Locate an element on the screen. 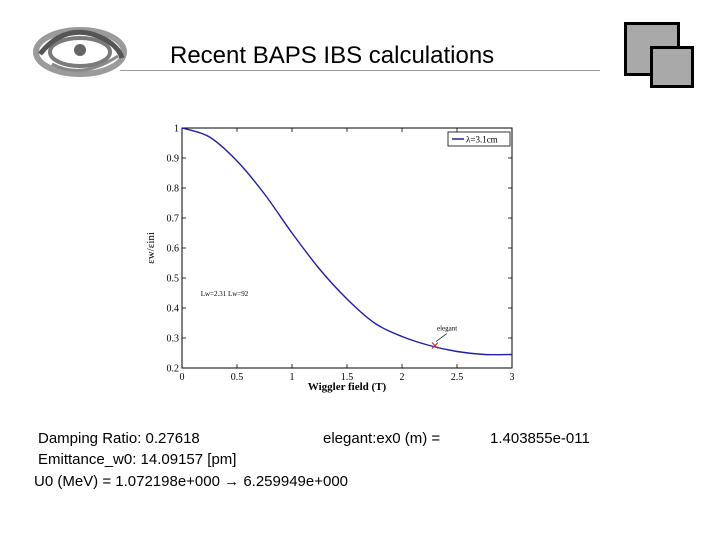 This screenshot has width=720, height=540. legend-label: λ=3.1cm is located at coordinates (482, 140).